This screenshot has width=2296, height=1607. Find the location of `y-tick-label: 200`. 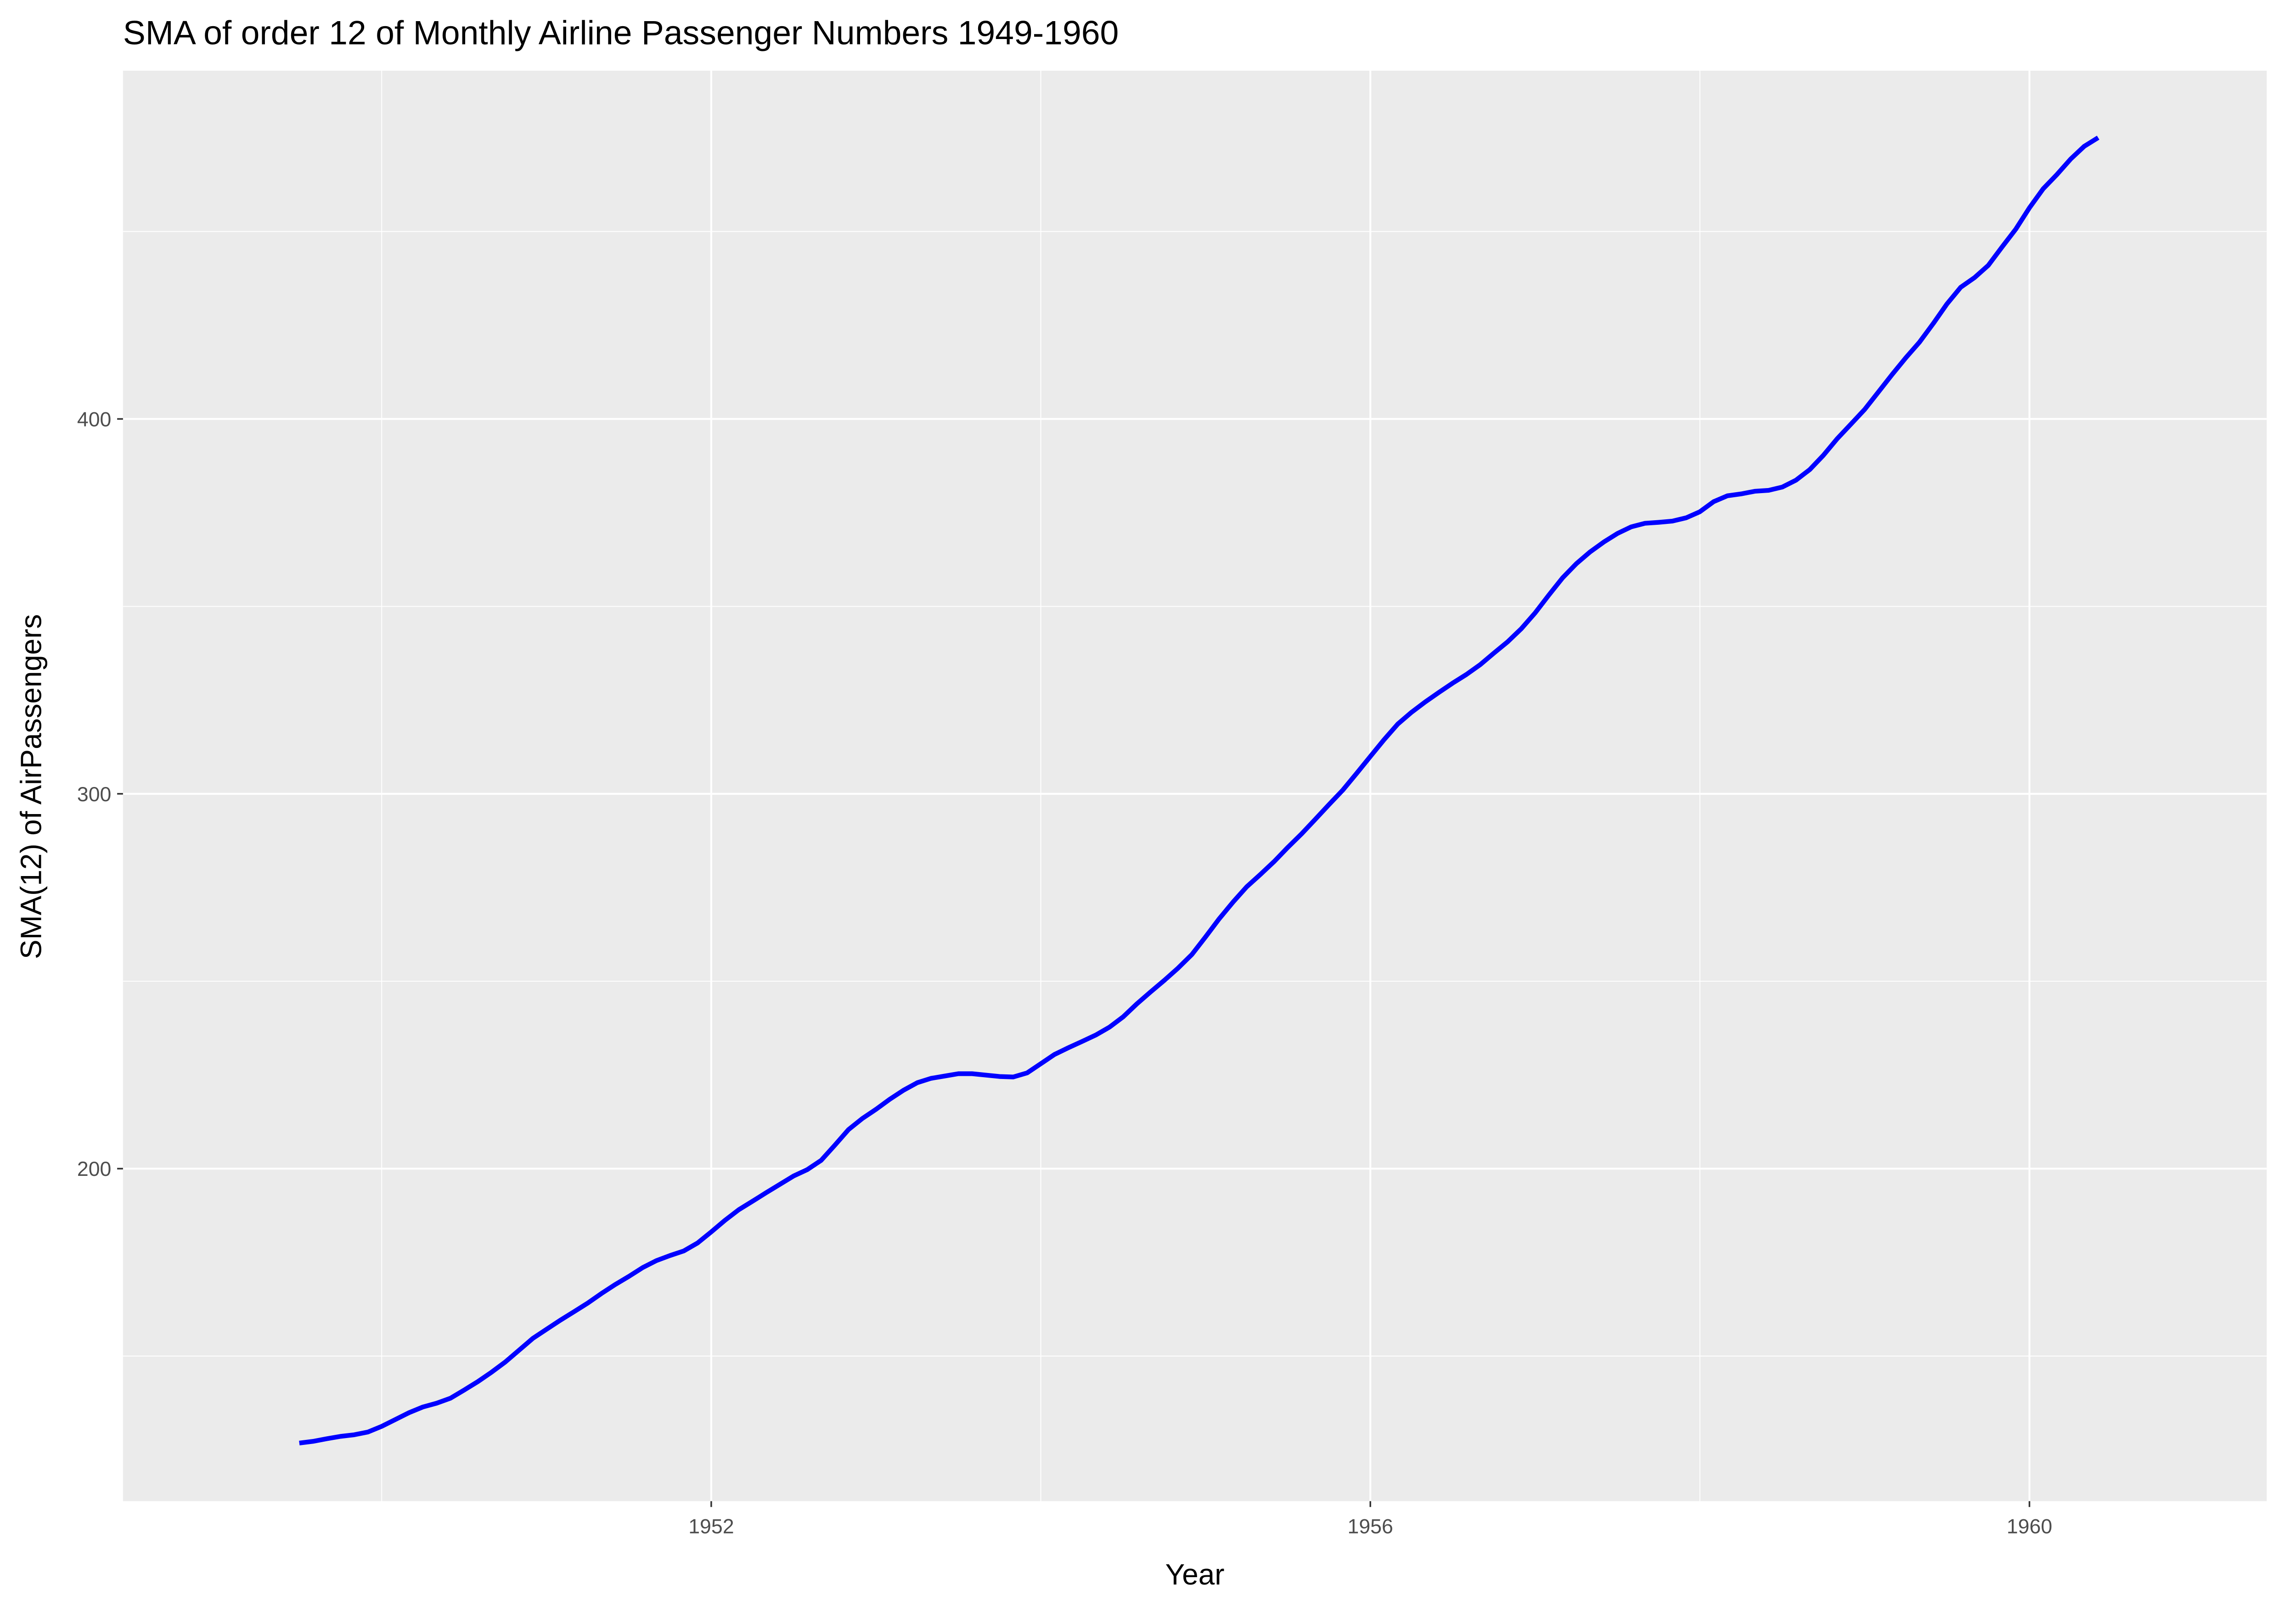

y-tick-label: 200 is located at coordinates (94, 1169).